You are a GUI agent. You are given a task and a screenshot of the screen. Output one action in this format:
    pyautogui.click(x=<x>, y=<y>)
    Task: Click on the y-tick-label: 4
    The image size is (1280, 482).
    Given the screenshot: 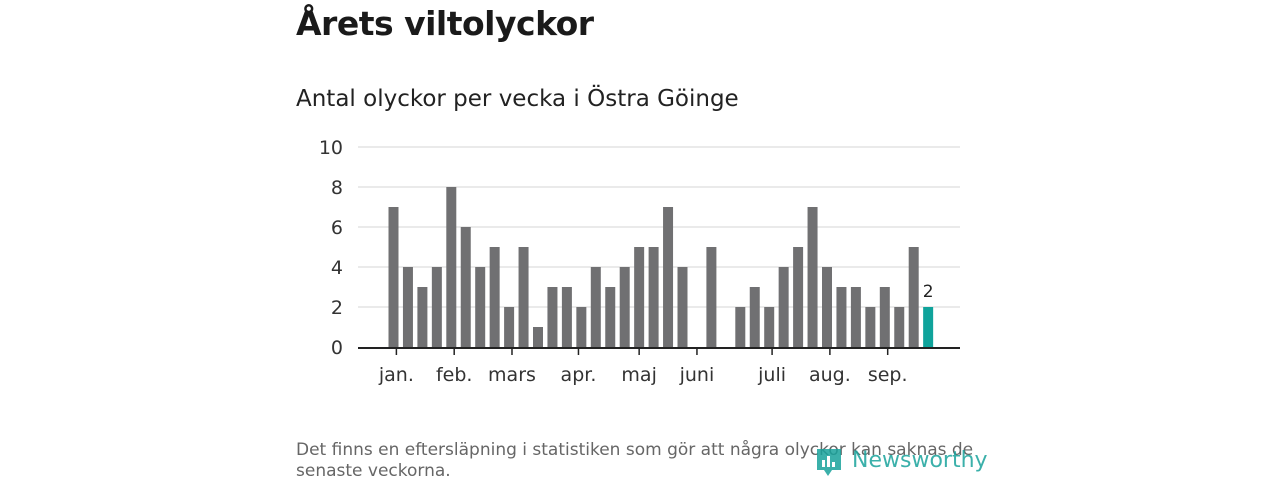 What is the action you would take?
    pyautogui.click(x=337, y=268)
    